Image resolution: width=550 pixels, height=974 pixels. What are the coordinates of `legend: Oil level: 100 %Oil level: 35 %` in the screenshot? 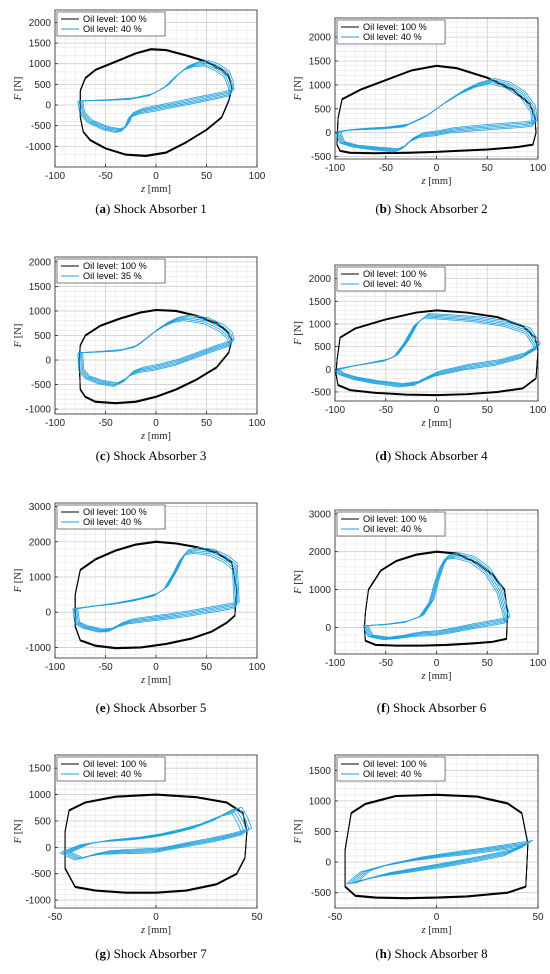 It's located at (111, 271).